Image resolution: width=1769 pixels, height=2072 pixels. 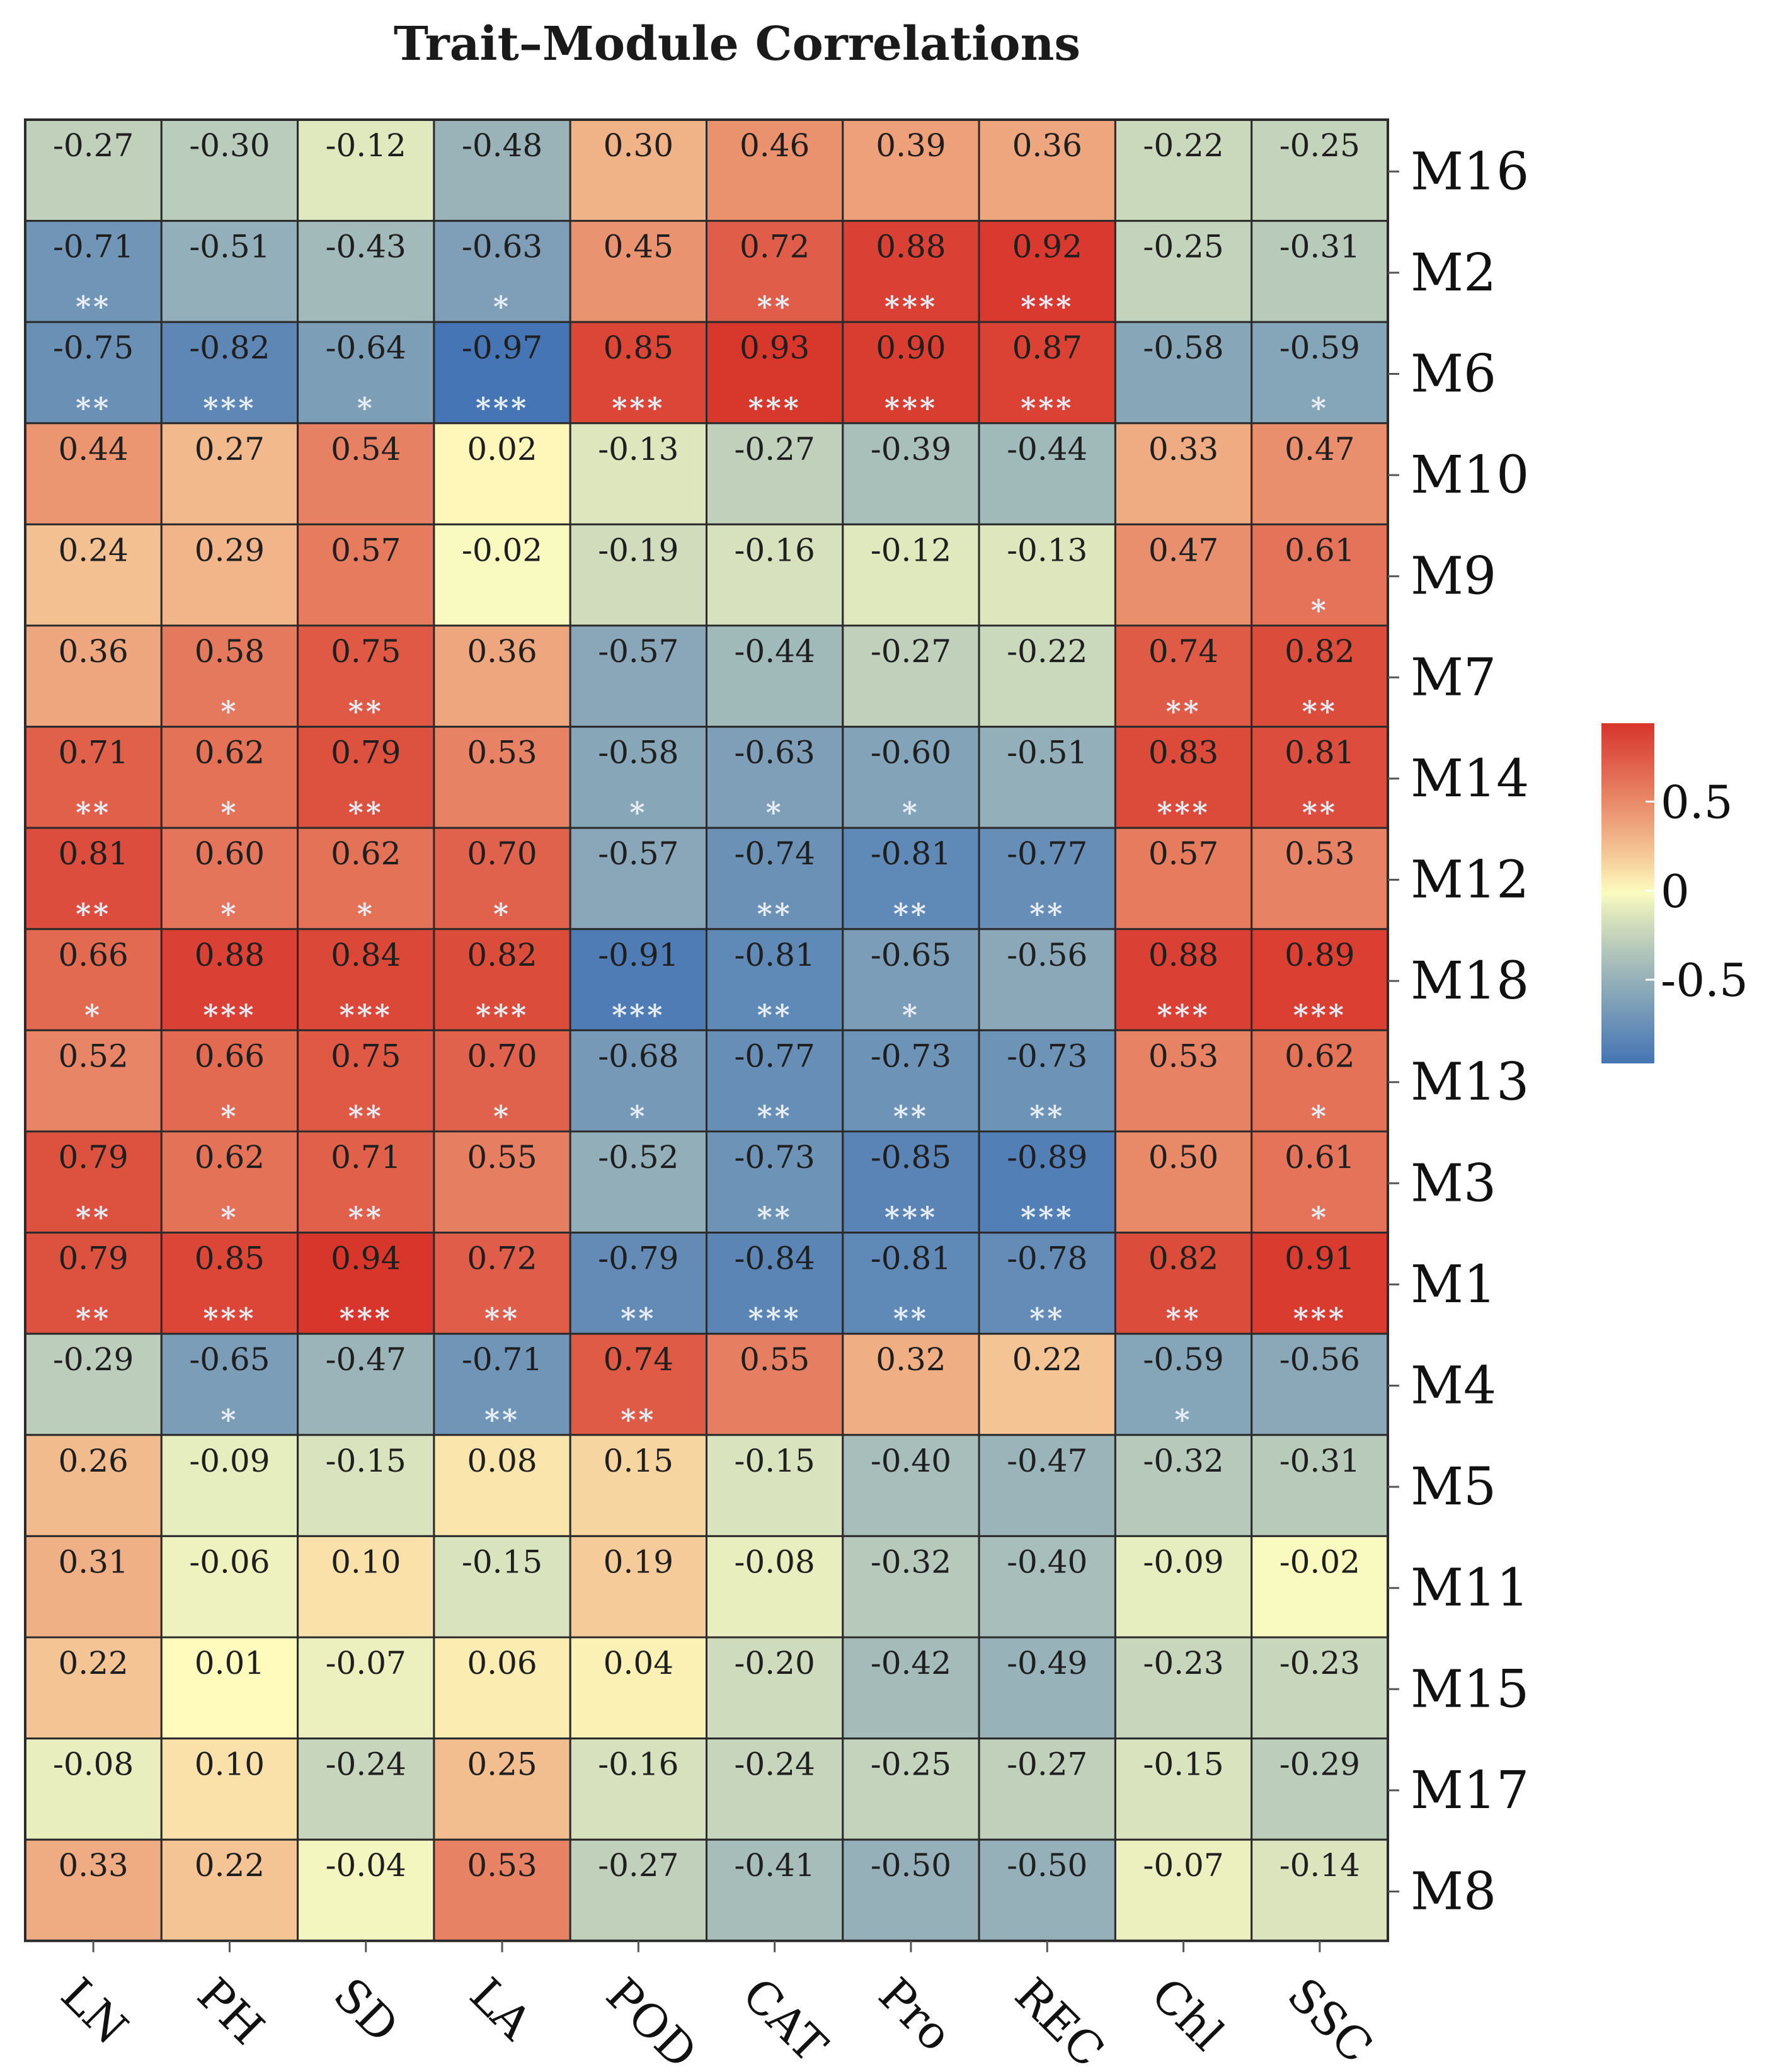 I want to click on cell-value-label: -0.08, so click(x=93, y=1765).